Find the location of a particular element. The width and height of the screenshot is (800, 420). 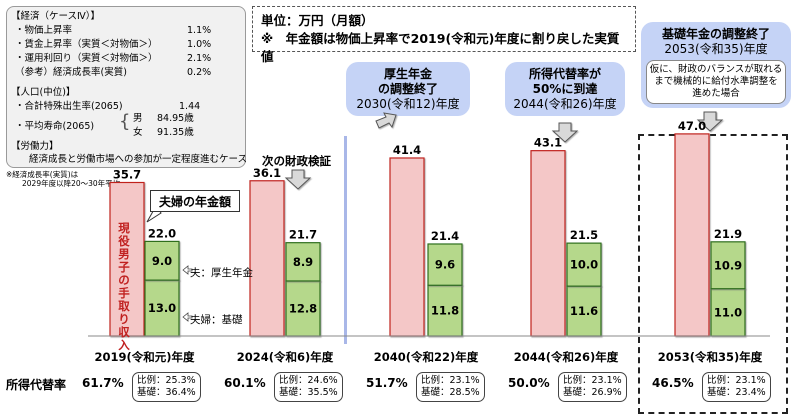

life-male-label: 男 is located at coordinates (138, 118).